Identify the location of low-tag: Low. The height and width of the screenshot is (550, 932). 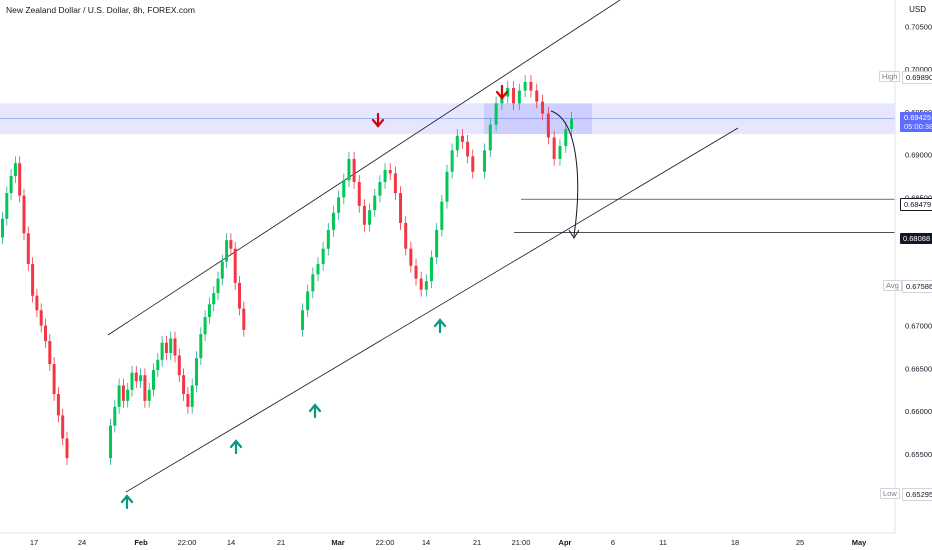
(890, 493).